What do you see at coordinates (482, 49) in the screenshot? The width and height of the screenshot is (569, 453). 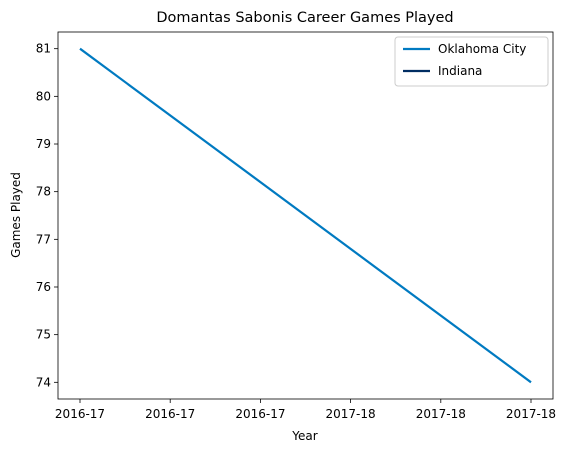 I see `legend-label: Oklahoma City` at bounding box center [482, 49].